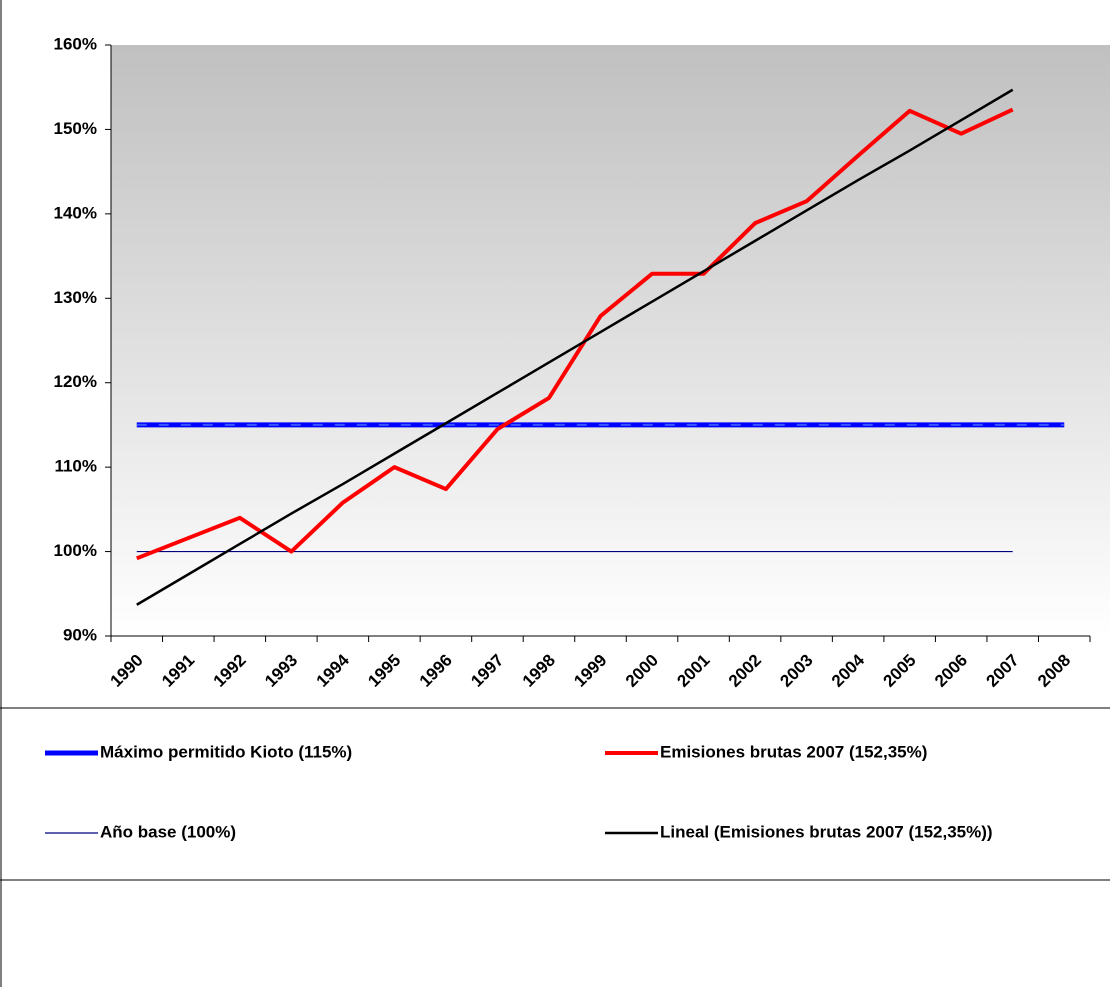 The width and height of the screenshot is (1110, 987). I want to click on legend-label: Lineal (Emisiones brutas 2007 (152,35%)), so click(826, 831).